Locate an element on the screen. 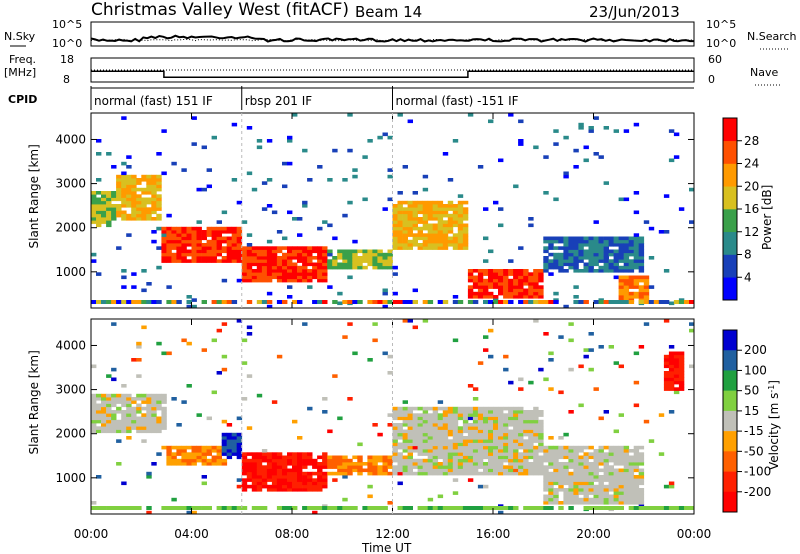 The image size is (800, 554). time-axis: 00:00 04:00 08:00 12:00 16:00 20:00 00:00 is located at coordinates (393, 534).